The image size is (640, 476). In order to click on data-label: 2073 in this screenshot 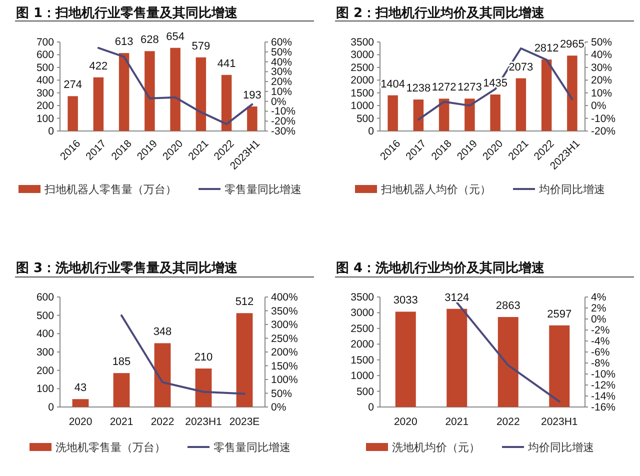, I will do `click(521, 67)`.